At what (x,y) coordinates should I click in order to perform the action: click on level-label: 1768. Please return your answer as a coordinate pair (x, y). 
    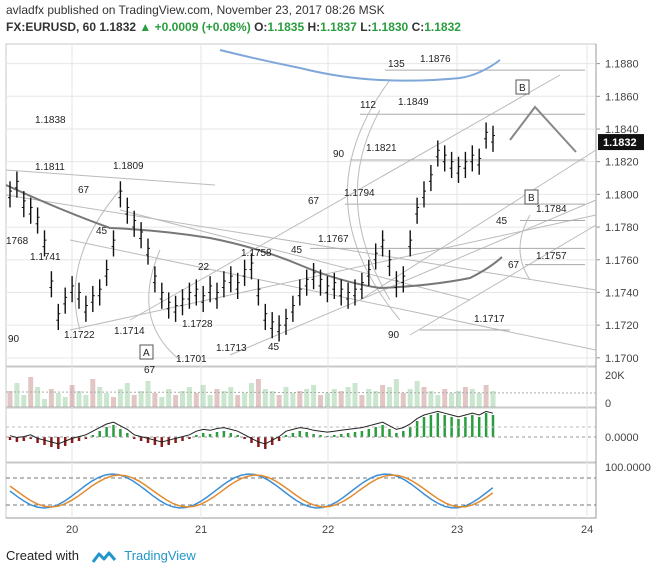
    Looking at the image, I should click on (17, 241).